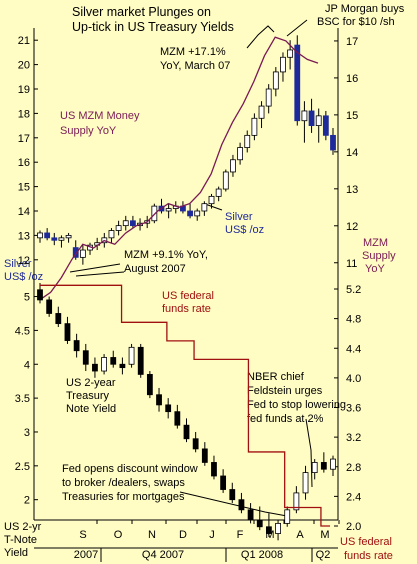 Image resolution: width=417 pixels, height=564 pixels. Describe the element at coordinates (86, 555) in the screenshot. I see `period-label: 2007` at that location.